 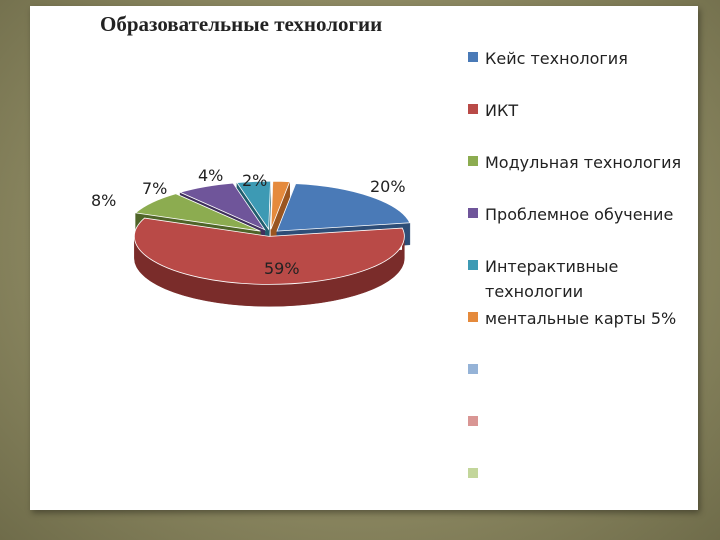 I want to click on pie-chart: 20% 59% 8% 7% 4% 2%, so click(x=251, y=236).